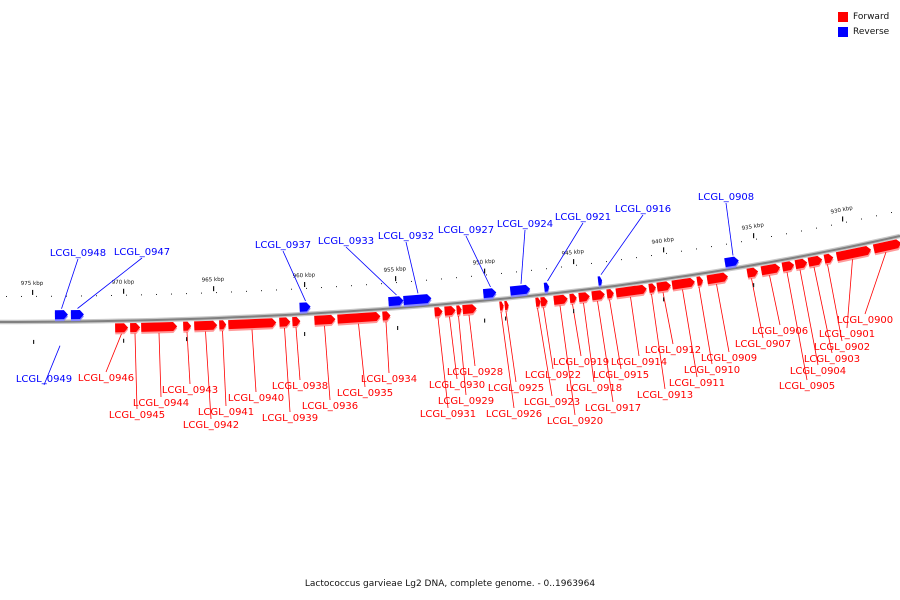 This screenshot has height=600, width=900. Describe the element at coordinates (213, 280) in the screenshot. I see `scale-label: 965 kbp` at that location.